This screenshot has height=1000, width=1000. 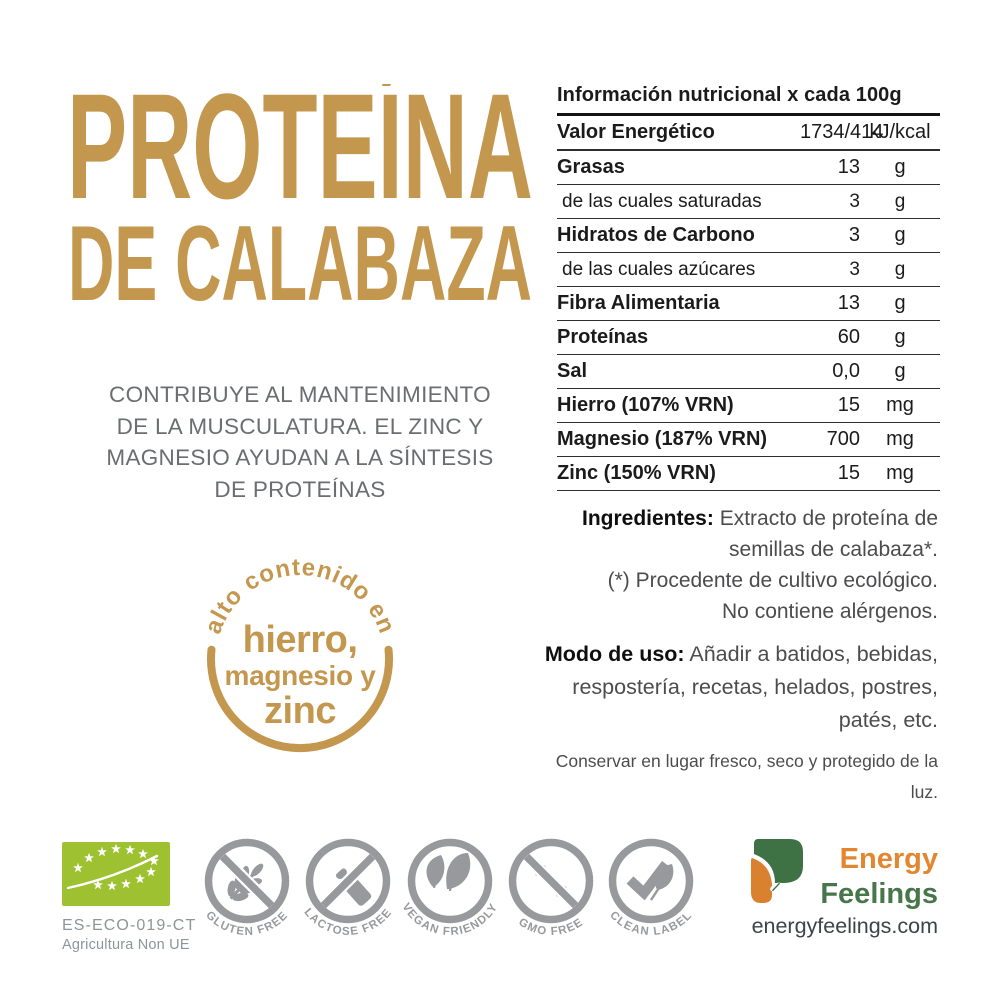 What do you see at coordinates (879, 894) in the screenshot?
I see `brand-name-line2: Feelings` at bounding box center [879, 894].